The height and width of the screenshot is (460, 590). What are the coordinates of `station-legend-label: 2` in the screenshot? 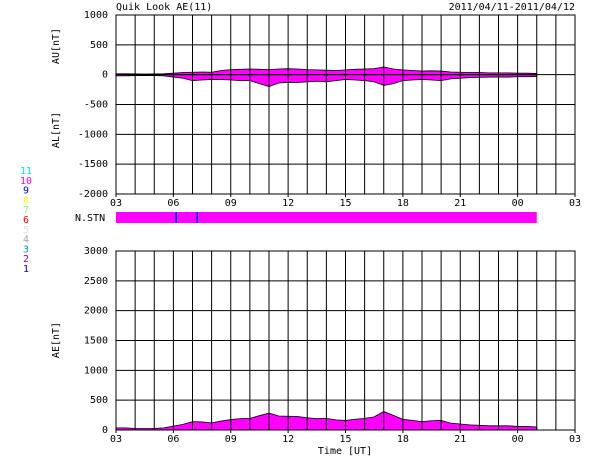 It's located at (26, 259).